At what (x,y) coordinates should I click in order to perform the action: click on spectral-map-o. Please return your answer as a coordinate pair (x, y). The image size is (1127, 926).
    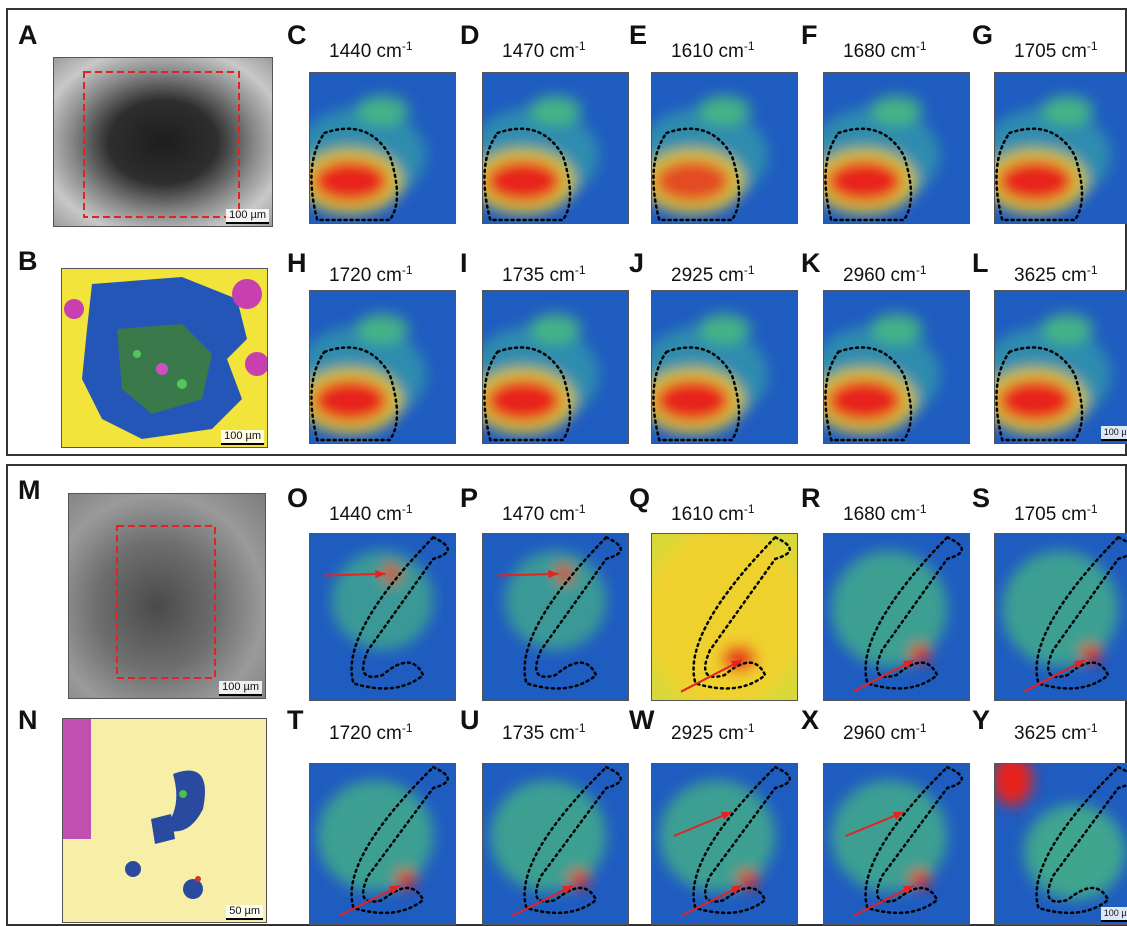
    Looking at the image, I should click on (382, 617).